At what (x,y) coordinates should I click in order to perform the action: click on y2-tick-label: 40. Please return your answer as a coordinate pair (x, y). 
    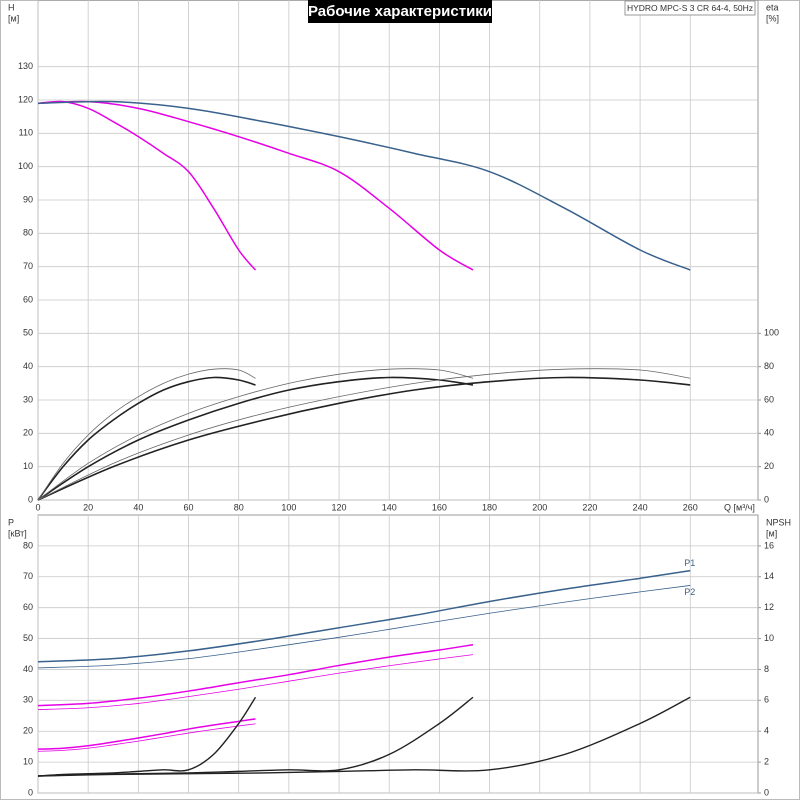
    Looking at the image, I should click on (769, 433).